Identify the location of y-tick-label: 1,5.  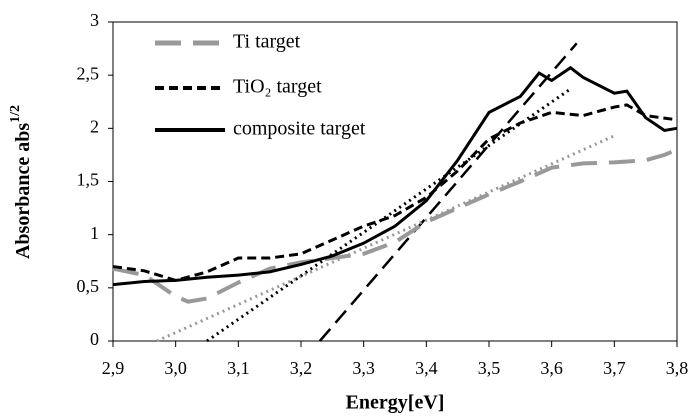
(88, 180).